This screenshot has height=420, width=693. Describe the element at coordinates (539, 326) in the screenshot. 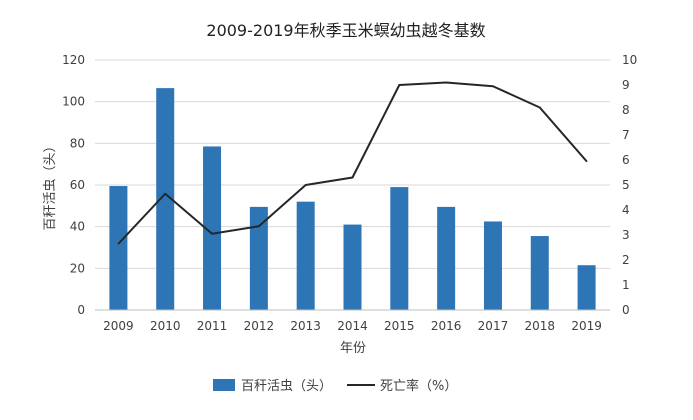

I see `x-tick-label: 2018` at that location.